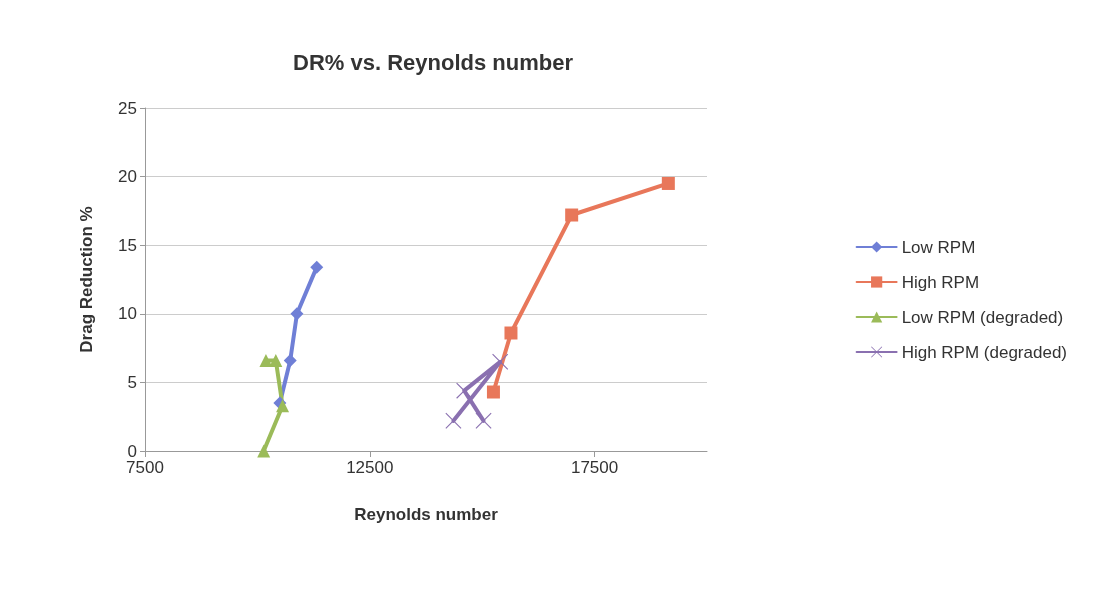 This screenshot has width=1100, height=599. Describe the element at coordinates (594, 467) in the screenshot. I see `x-tick-label: 17500` at that location.